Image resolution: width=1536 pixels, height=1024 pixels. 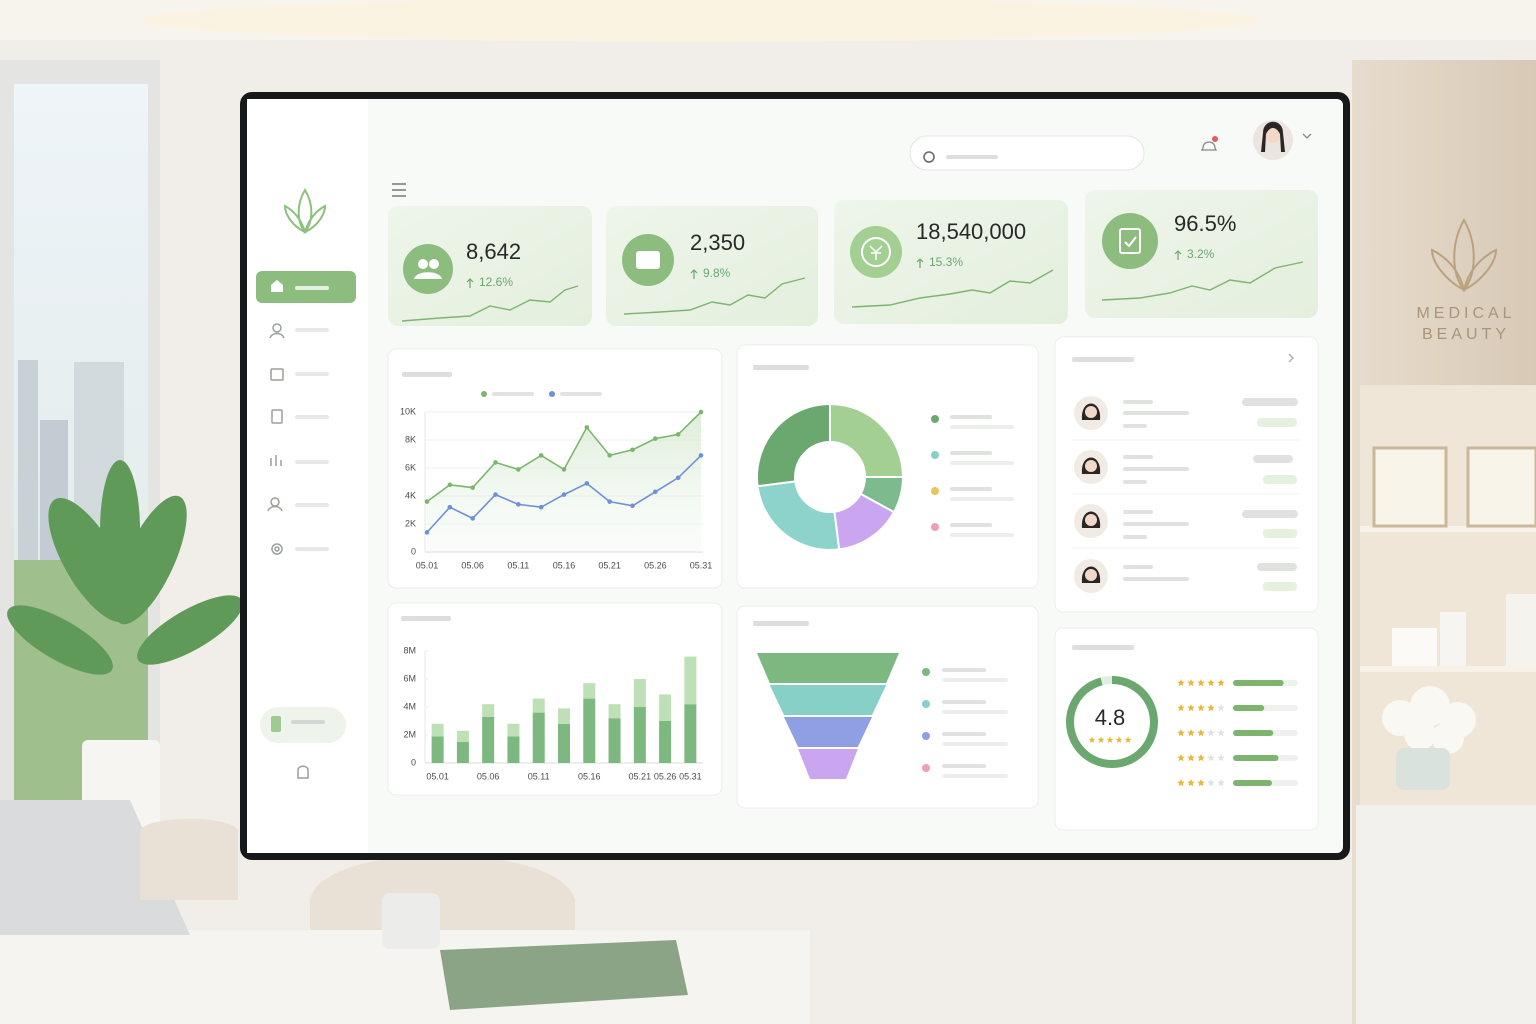 I want to click on nav-icons, so click(x=288, y=551).